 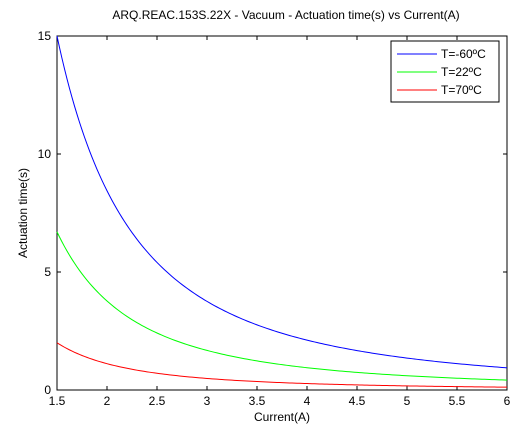 I want to click on y-tick-label: 10, so click(x=45, y=154).